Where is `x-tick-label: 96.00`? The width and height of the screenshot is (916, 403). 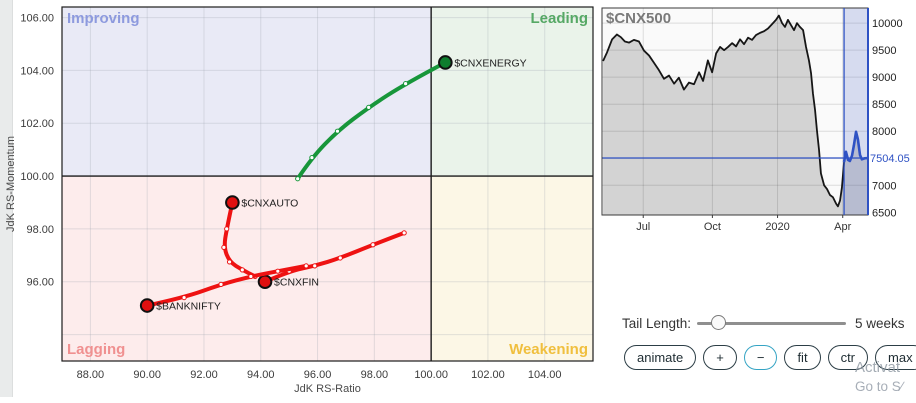 x-tick-label: 96.00 is located at coordinates (318, 375).